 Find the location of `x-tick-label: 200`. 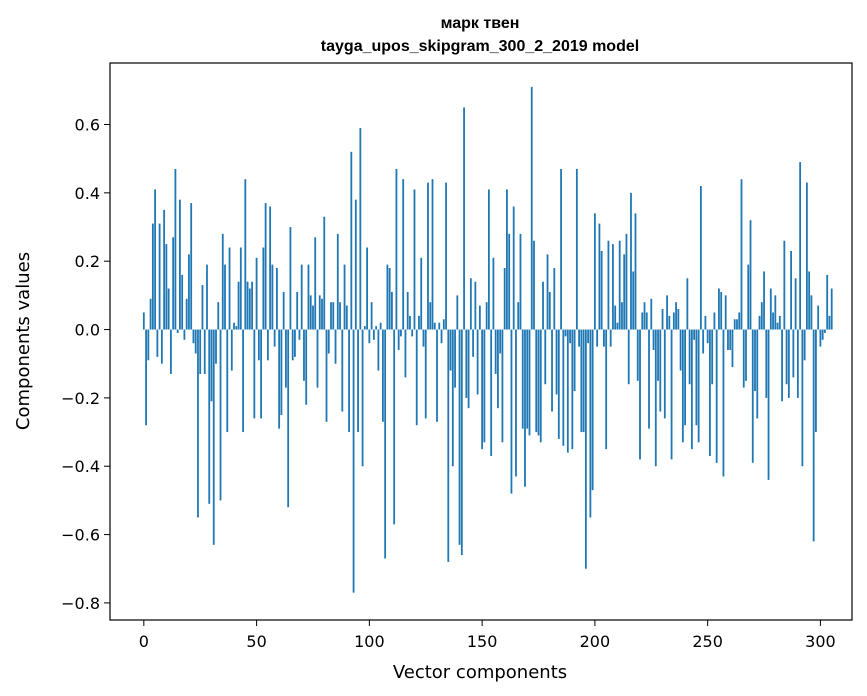

x-tick-label: 200 is located at coordinates (595, 641).